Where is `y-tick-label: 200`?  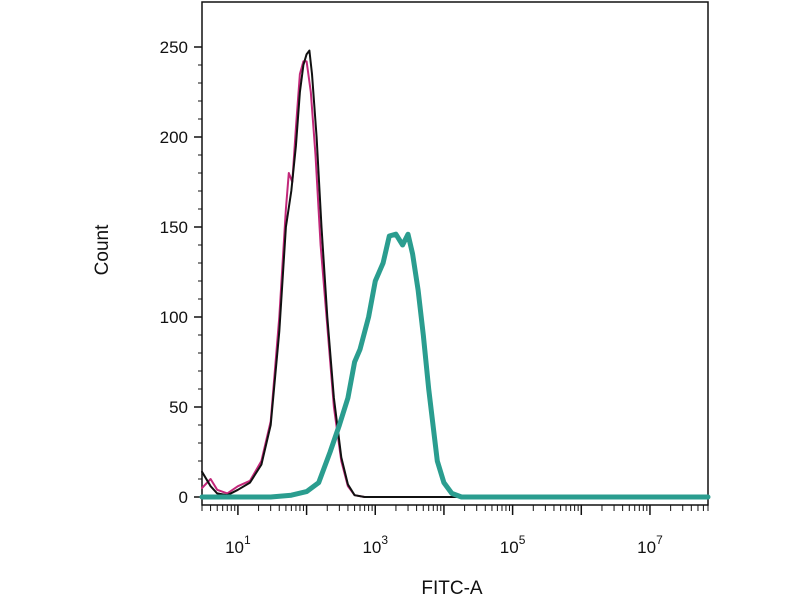 y-tick-label: 200 is located at coordinates (174, 137).